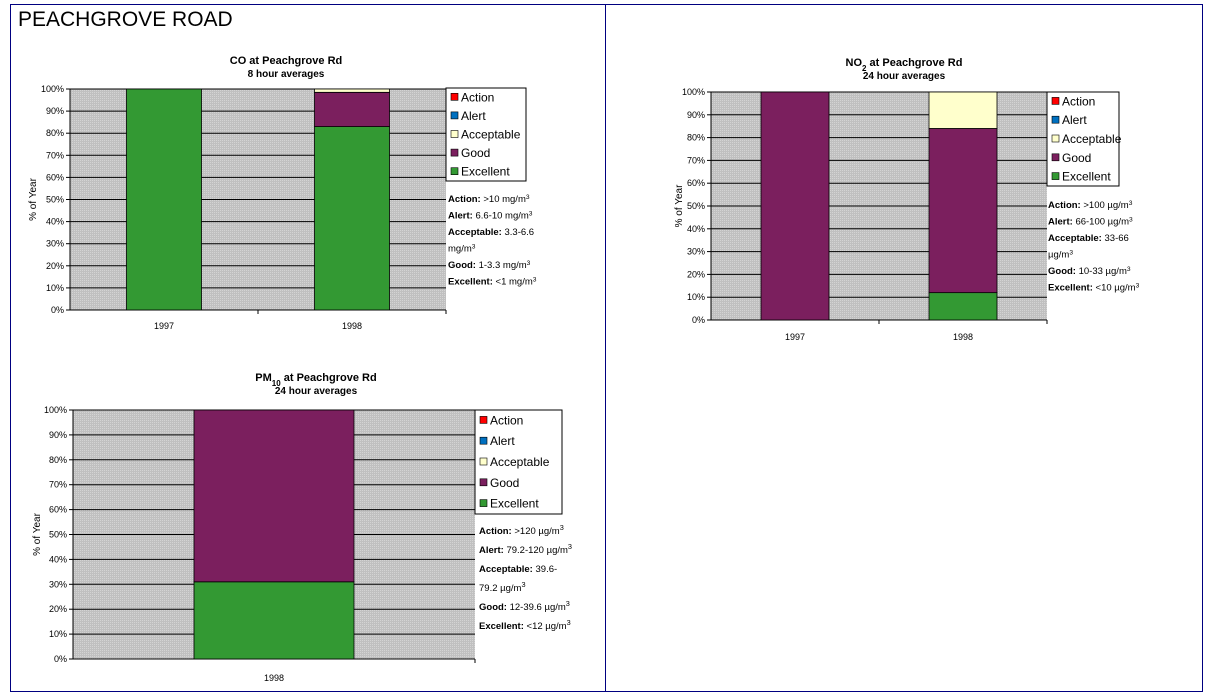 Image resolution: width=1205 pixels, height=695 pixels. Describe the element at coordinates (795, 206) in the screenshot. I see `bar-segment-good-1997` at that location.